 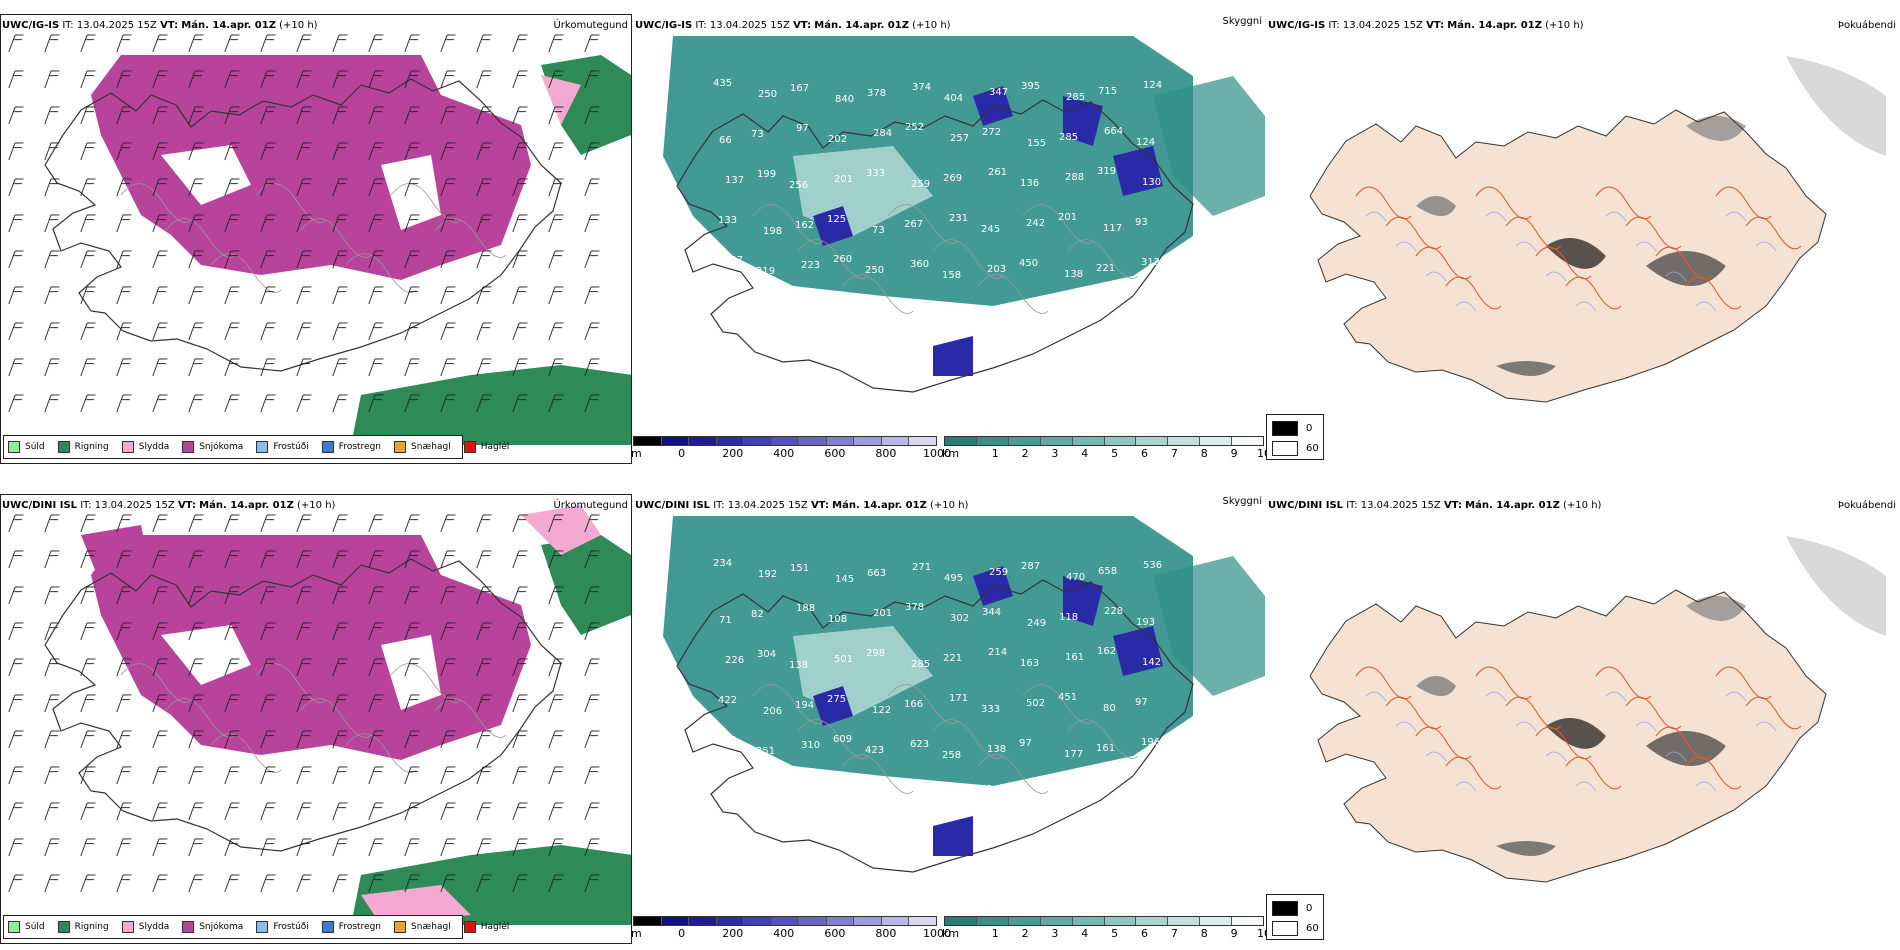 What do you see at coordinates (590, 505) in the screenshot?
I see `precip-heading-dini: Úrkomutegund` at bounding box center [590, 505].